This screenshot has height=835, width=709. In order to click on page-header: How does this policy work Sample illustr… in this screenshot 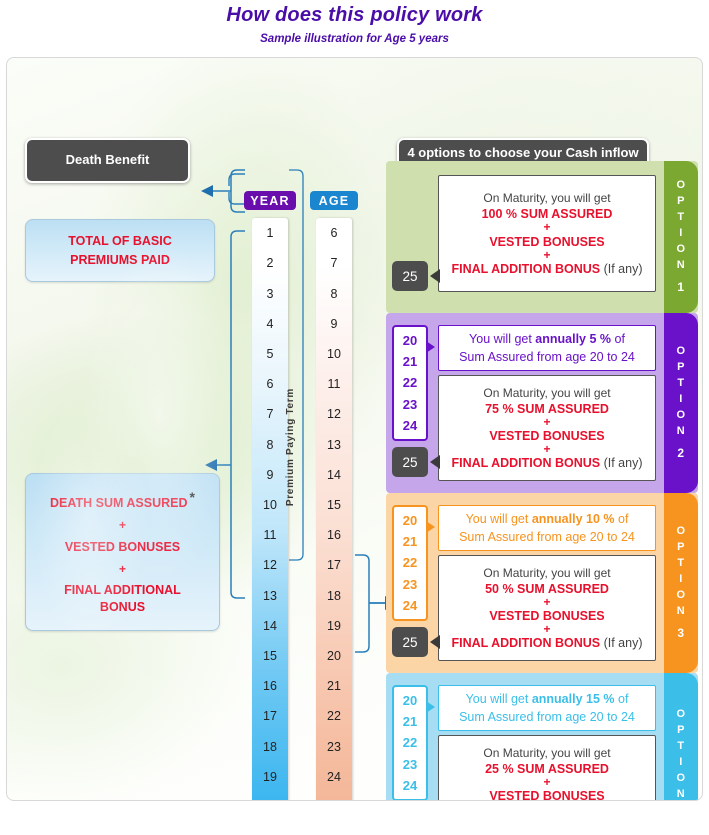, I will do `click(354, 22)`.